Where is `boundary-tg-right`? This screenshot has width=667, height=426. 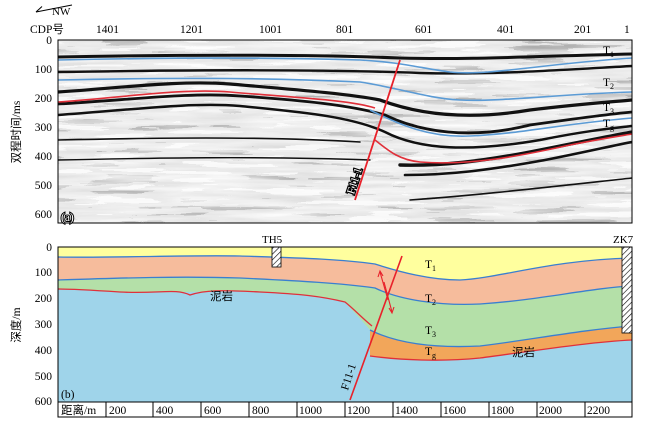
boundary-tg-right is located at coordinates (500, 350).